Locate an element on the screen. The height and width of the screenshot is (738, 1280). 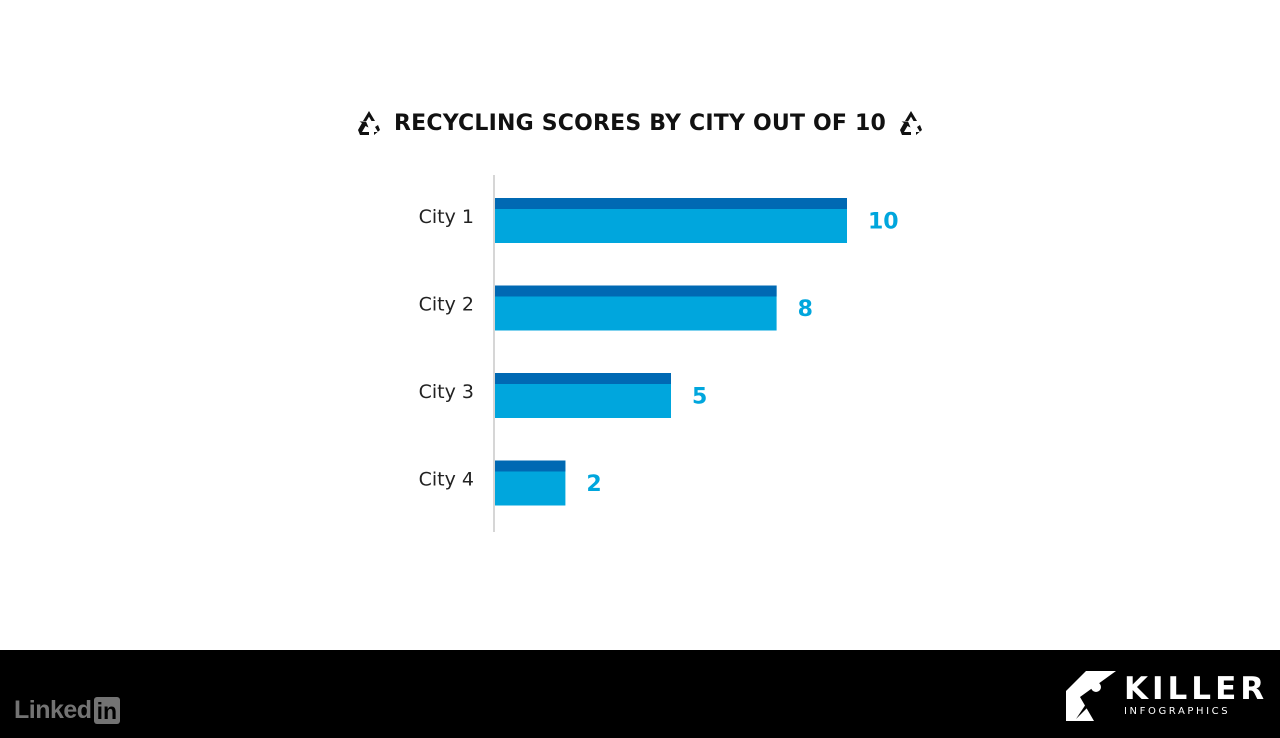
category-label: City 1 is located at coordinates (446, 217).